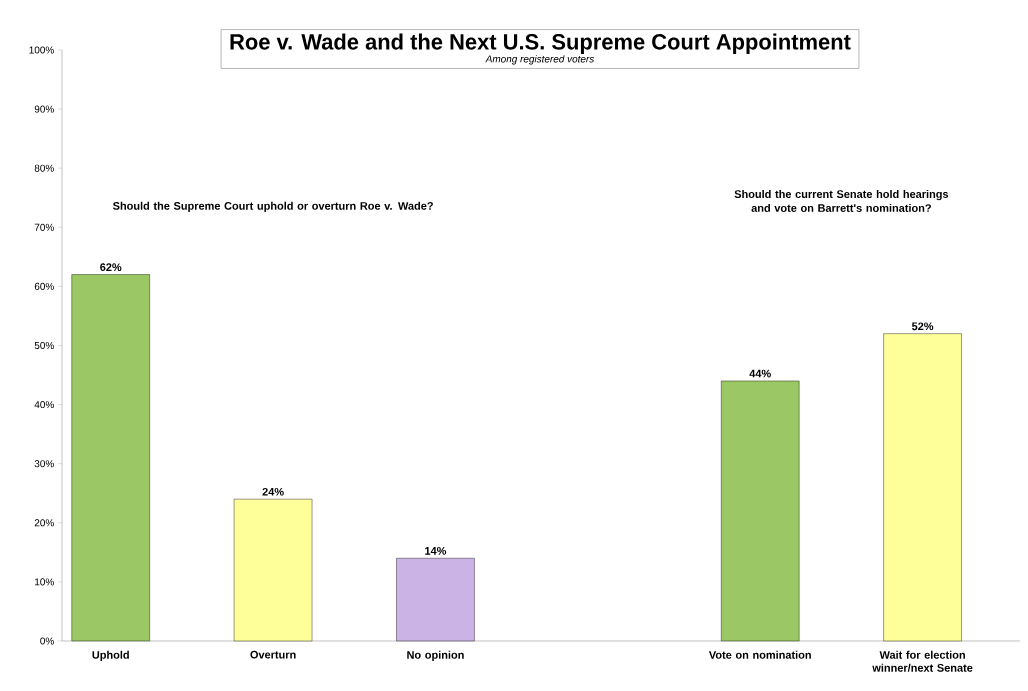 This screenshot has width=1028, height=691. What do you see at coordinates (759, 654) in the screenshot?
I see `x-tick-label: Vote on nomination` at bounding box center [759, 654].